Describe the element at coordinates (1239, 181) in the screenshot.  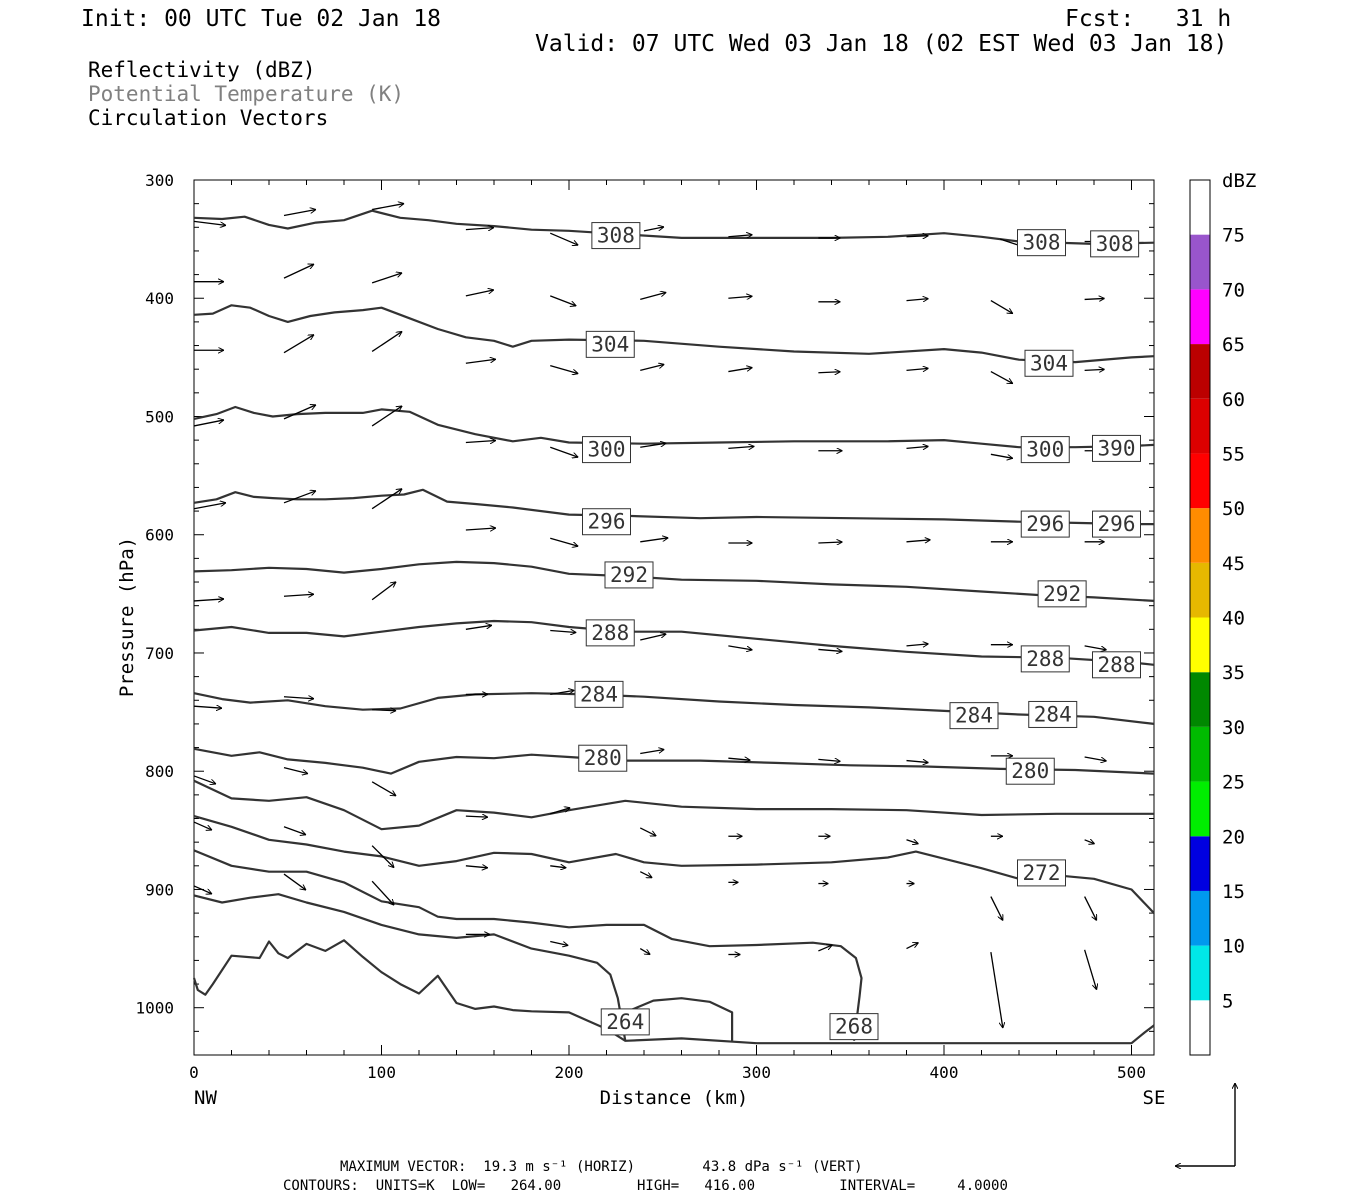
I see `colorbar-title: dBZ` at that location.